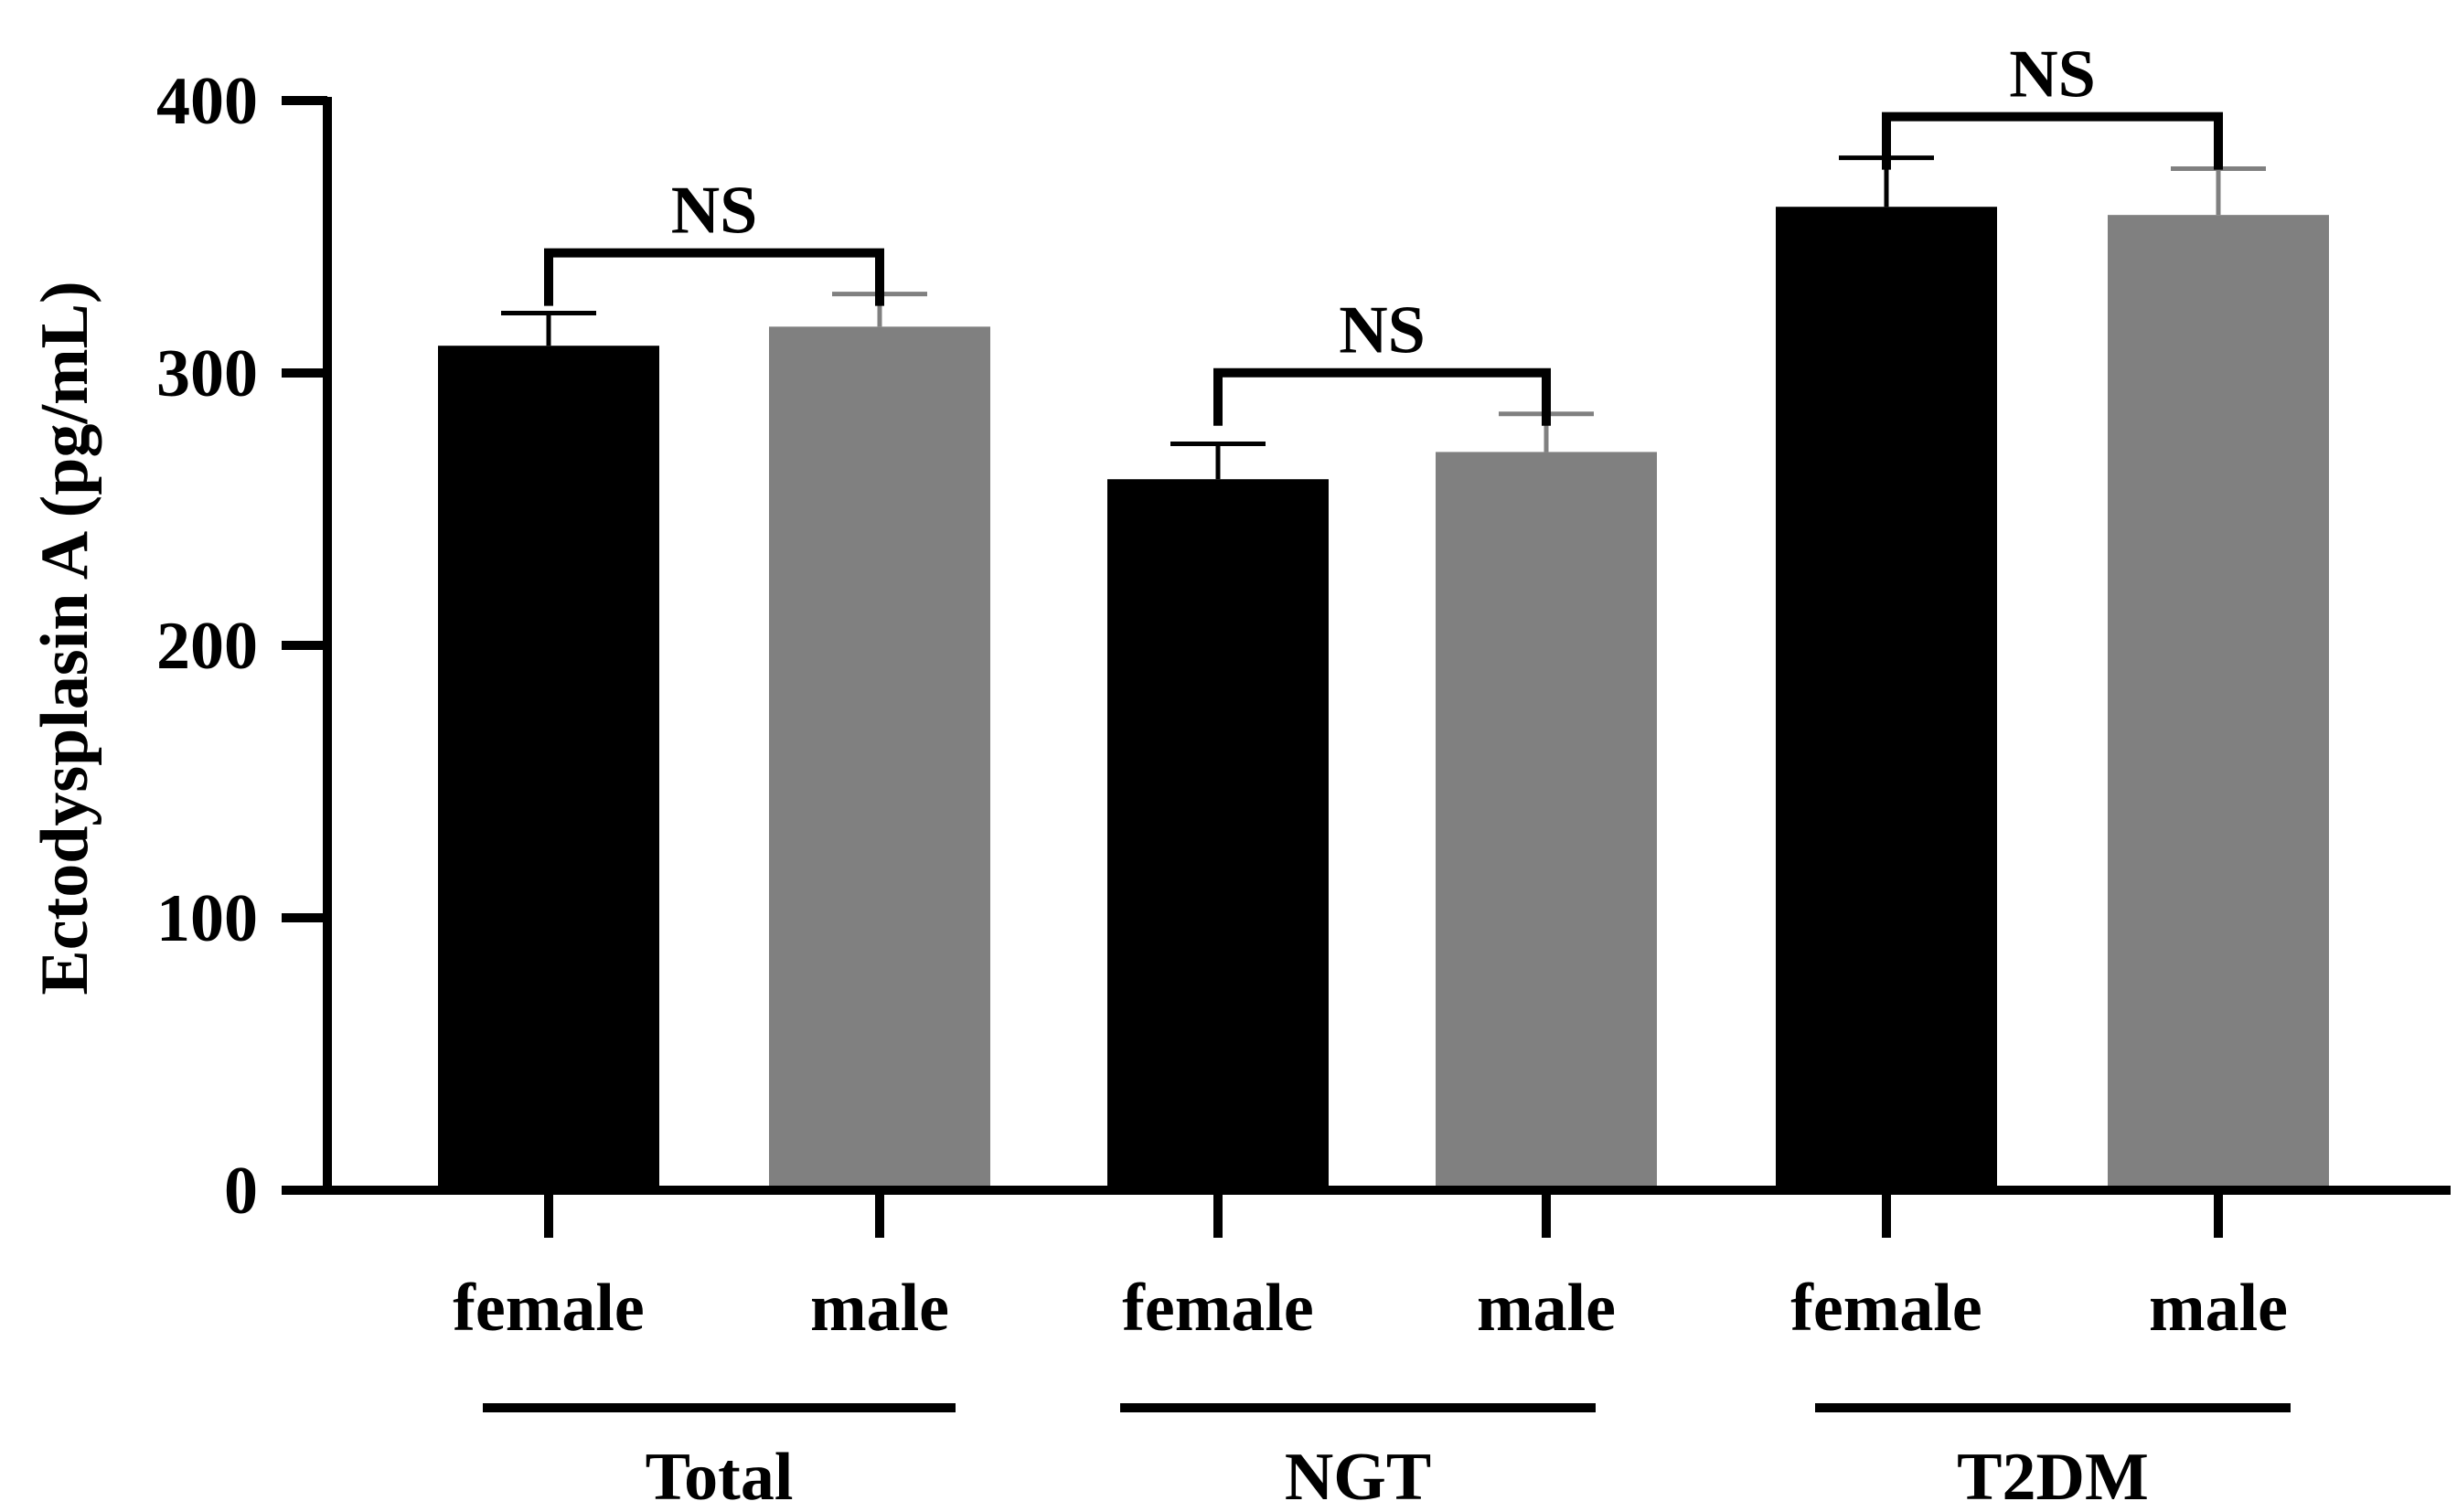  What do you see at coordinates (2053, 1476) in the screenshot?
I see `group-label: T2DM` at bounding box center [2053, 1476].